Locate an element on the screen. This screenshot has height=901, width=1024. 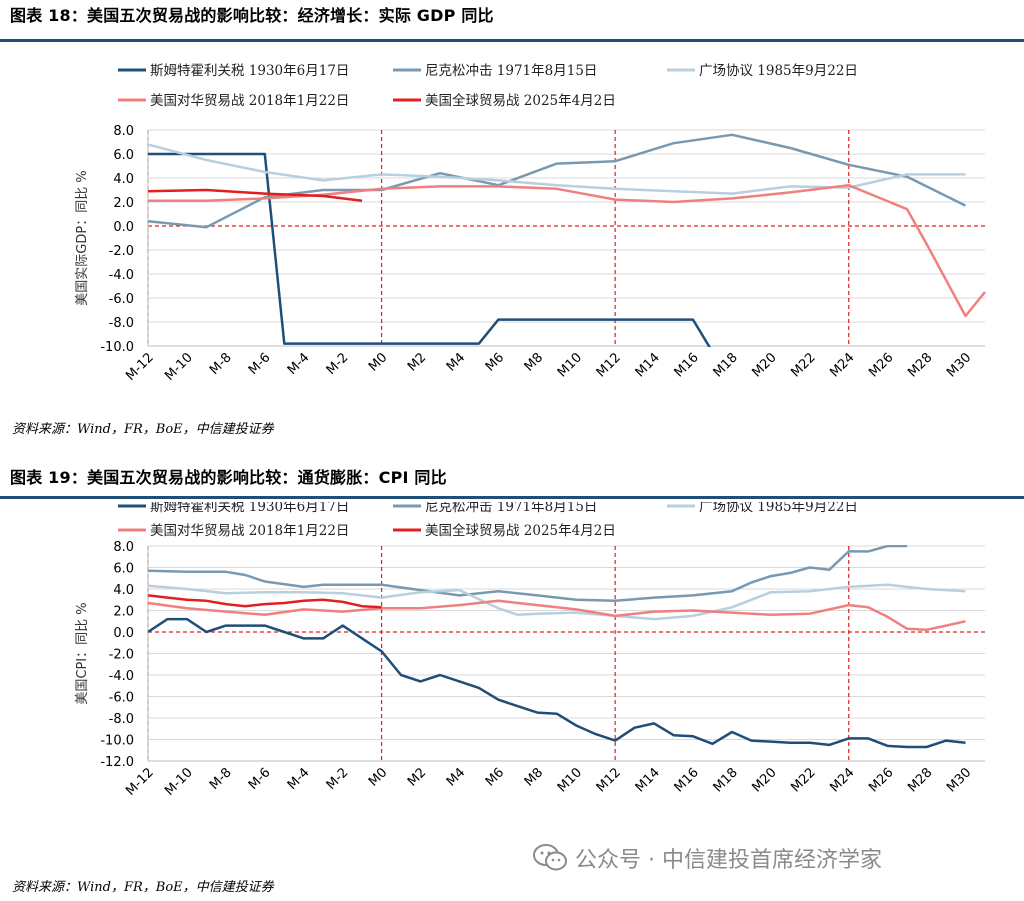
x-tick-label: M-8 is located at coordinates (221, 779).